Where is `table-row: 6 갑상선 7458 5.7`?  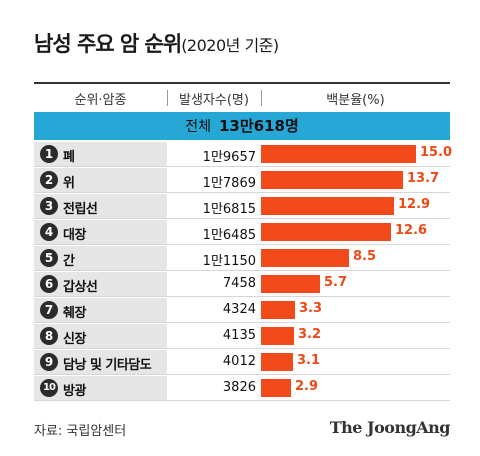
table-row: 6 갑상선 7458 5.7 is located at coordinates (242, 284).